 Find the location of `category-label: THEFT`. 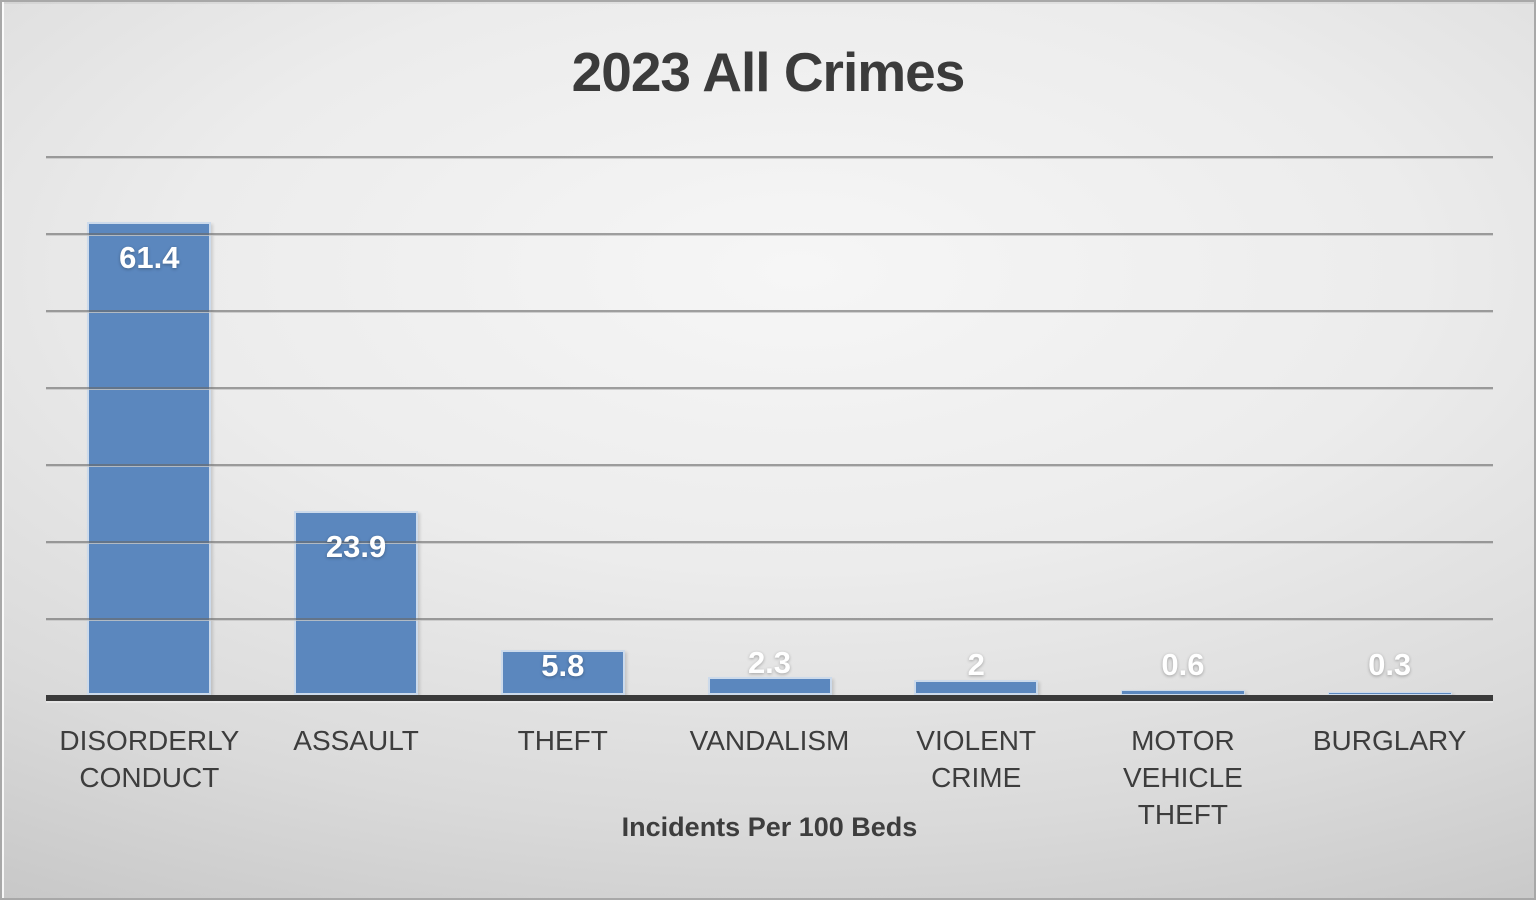

category-label: THEFT is located at coordinates (562, 740).